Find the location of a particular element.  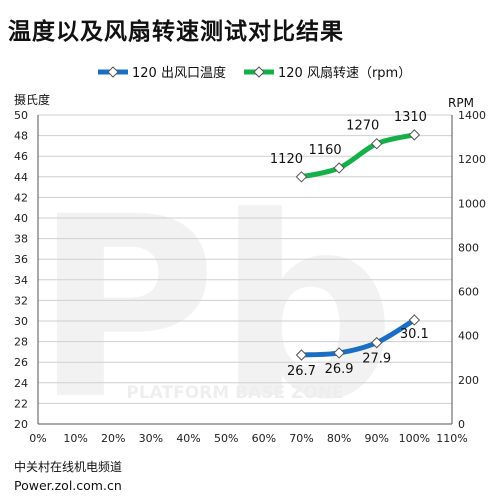

y-right-tick-label: 1200 is located at coordinates (472, 159).